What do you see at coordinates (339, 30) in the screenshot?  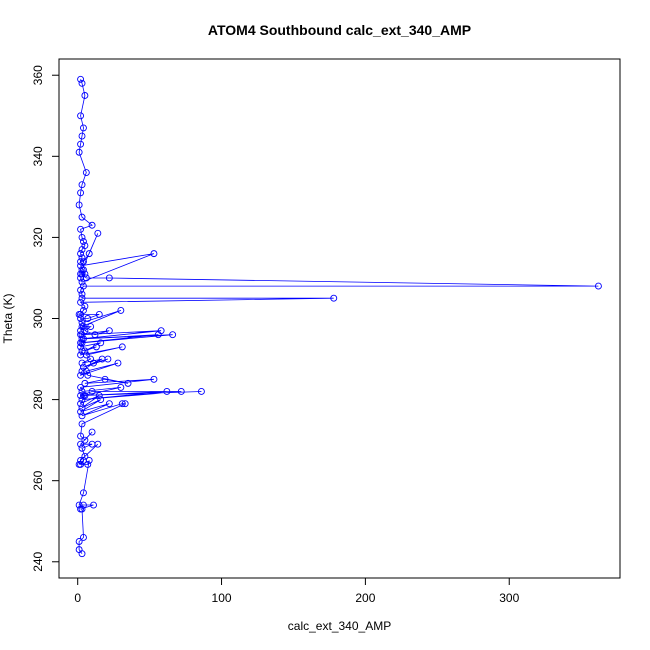 I see `chart-title: ATOM4 Southbound calc_ext_340_AMP` at bounding box center [339, 30].